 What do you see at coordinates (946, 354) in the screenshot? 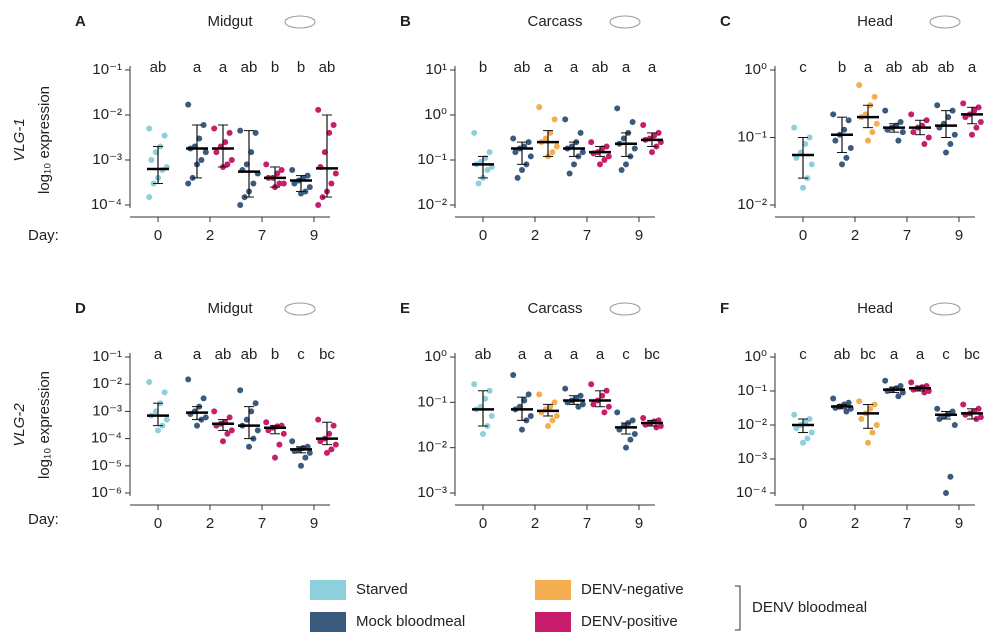
I see `significance-letter: c` at bounding box center [946, 354].